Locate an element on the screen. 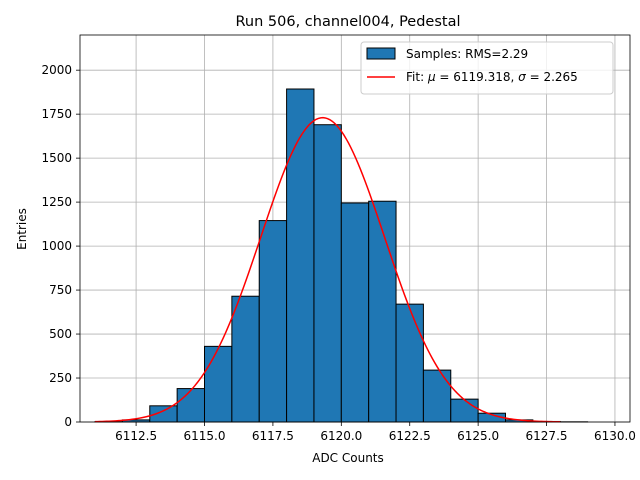  y-tick-label-4: 1000 is located at coordinates (56, 246).